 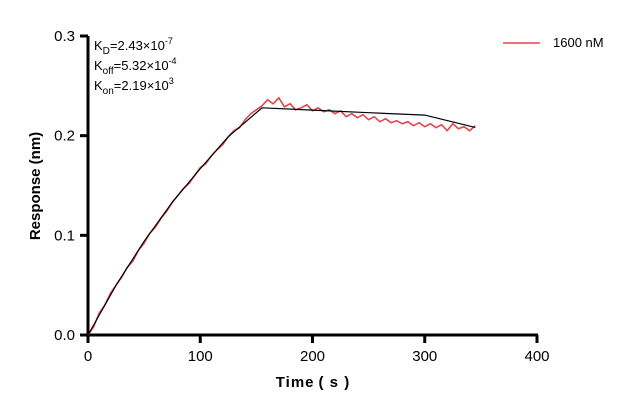 I want to click on x-tick-label: 400, so click(x=536, y=356).